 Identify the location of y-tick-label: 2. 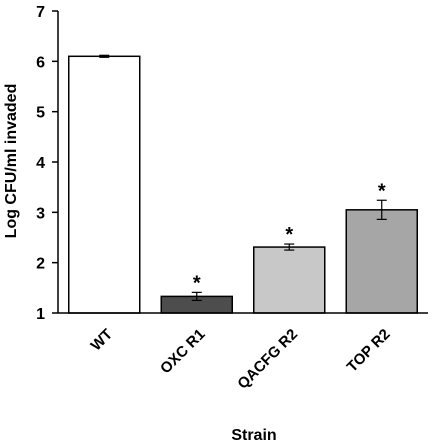
(40, 264).